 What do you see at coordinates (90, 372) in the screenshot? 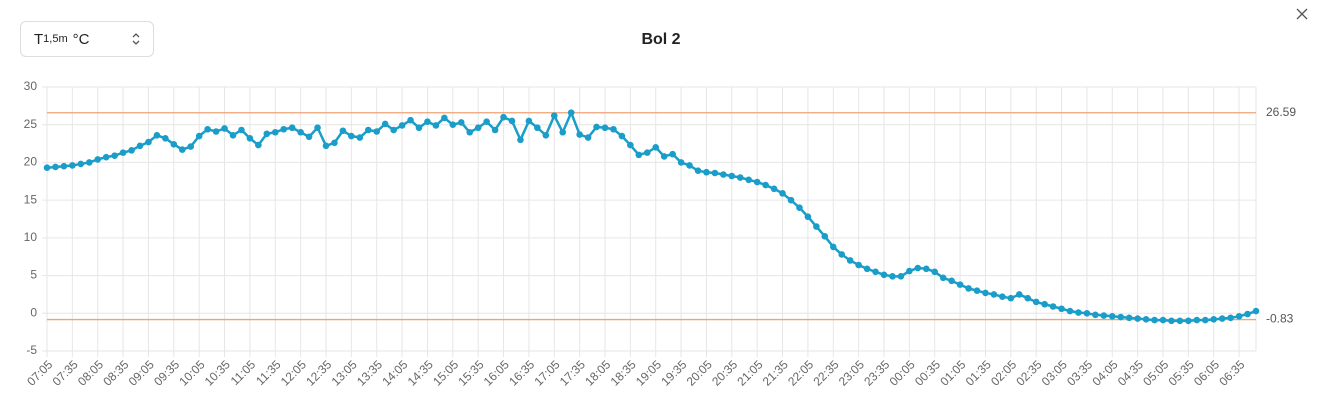
I see `x-tick-label: 08:05` at bounding box center [90, 372].